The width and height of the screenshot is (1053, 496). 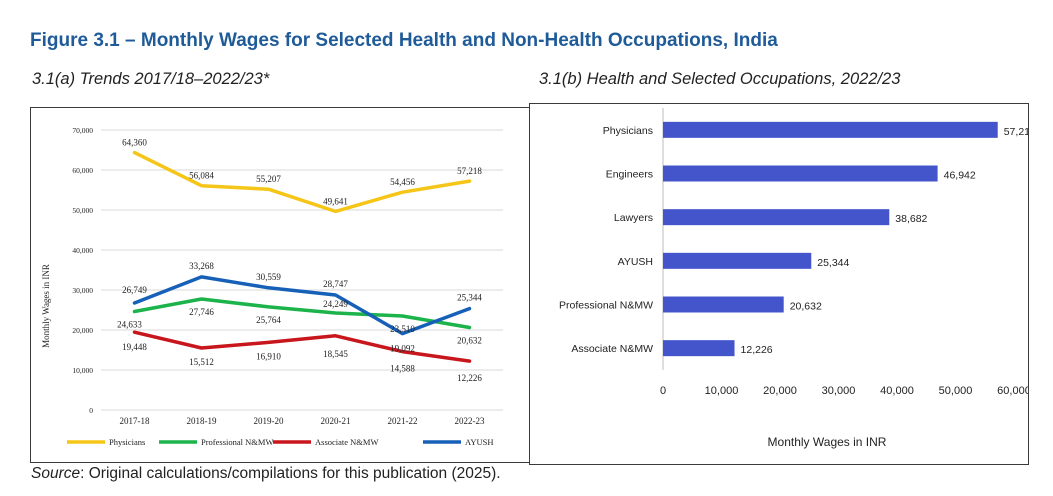 What do you see at coordinates (335, 284) in the screenshot?
I see `data-label: 28,747` at bounding box center [335, 284].